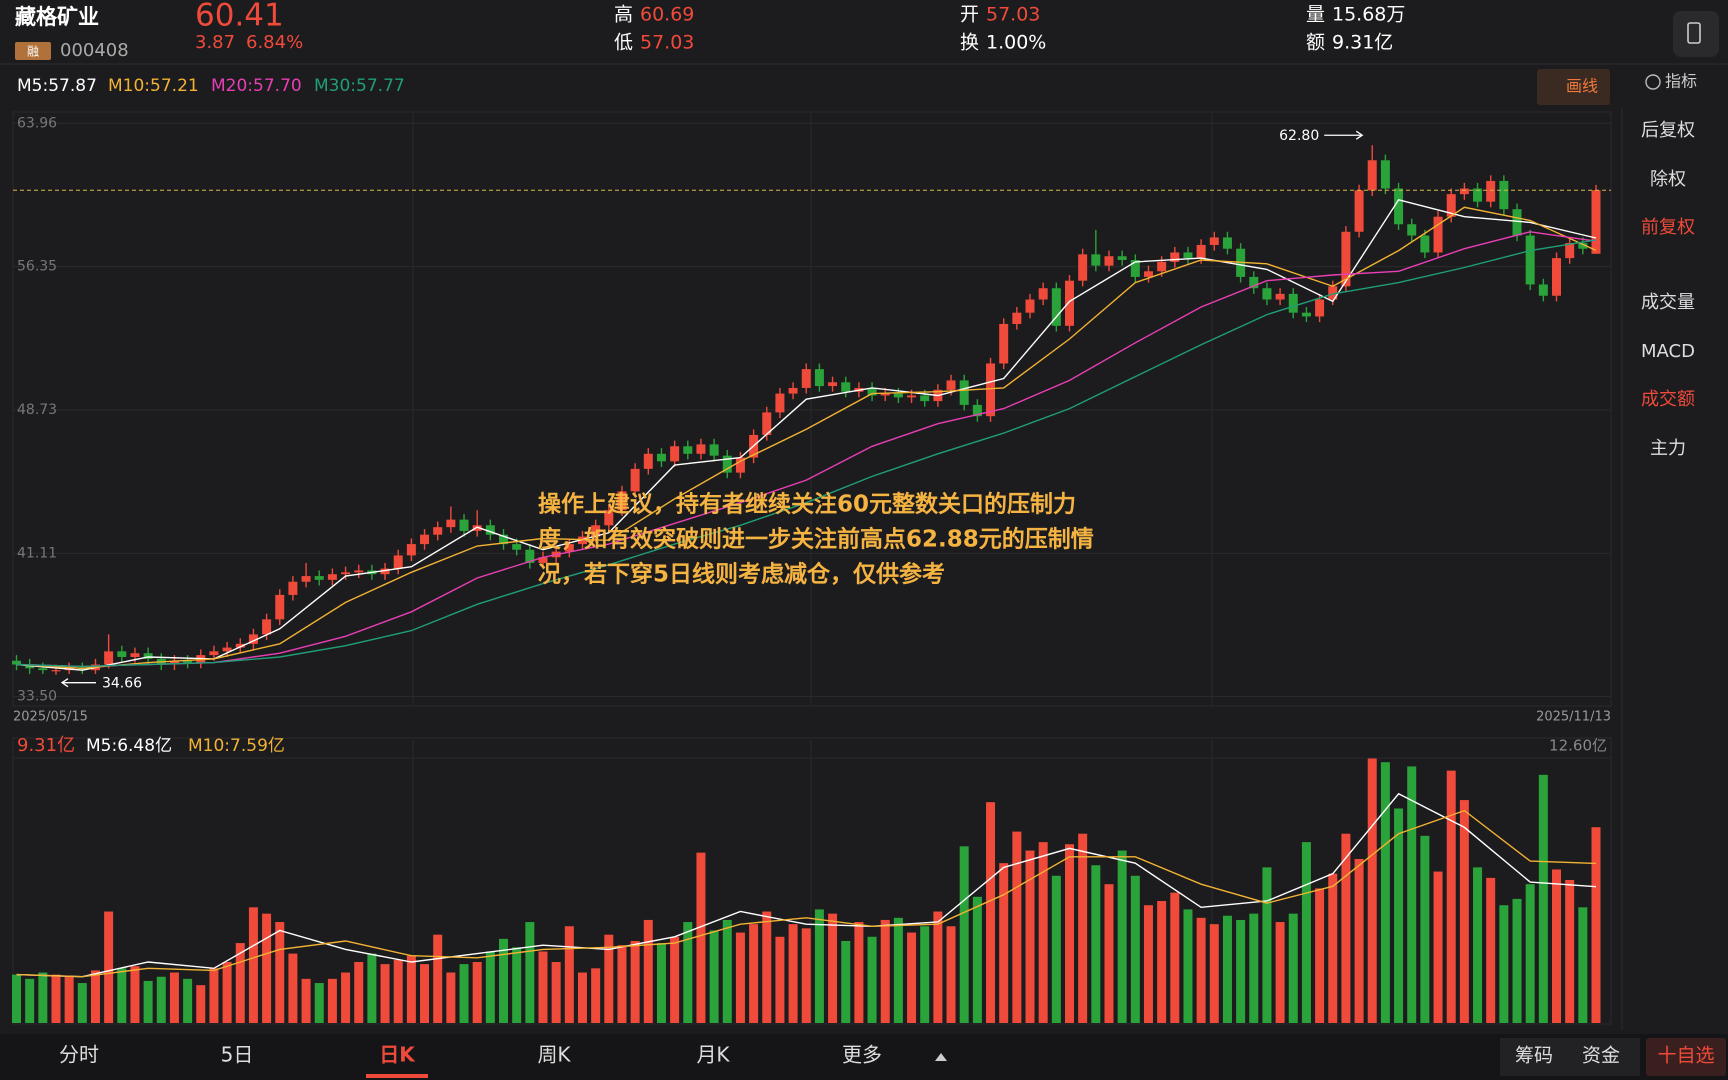 The height and width of the screenshot is (1080, 1728). What do you see at coordinates (129, 746) in the screenshot?
I see `legend-entry: M5:6.48亿` at bounding box center [129, 746].